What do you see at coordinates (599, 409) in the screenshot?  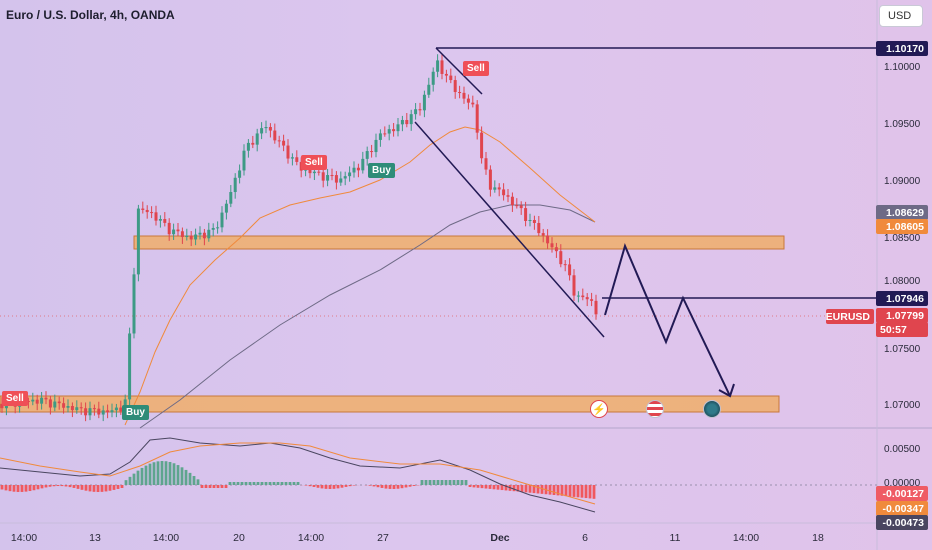 I see `flash-event-icon: ⚡` at bounding box center [599, 409].